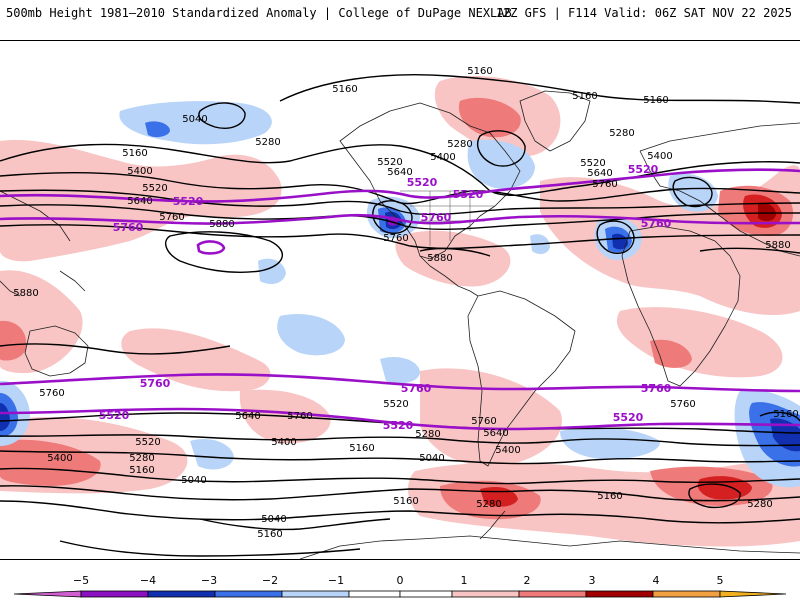 The image size is (800, 604). I want to click on colorbar-tick-label: −2, so click(270, 580).